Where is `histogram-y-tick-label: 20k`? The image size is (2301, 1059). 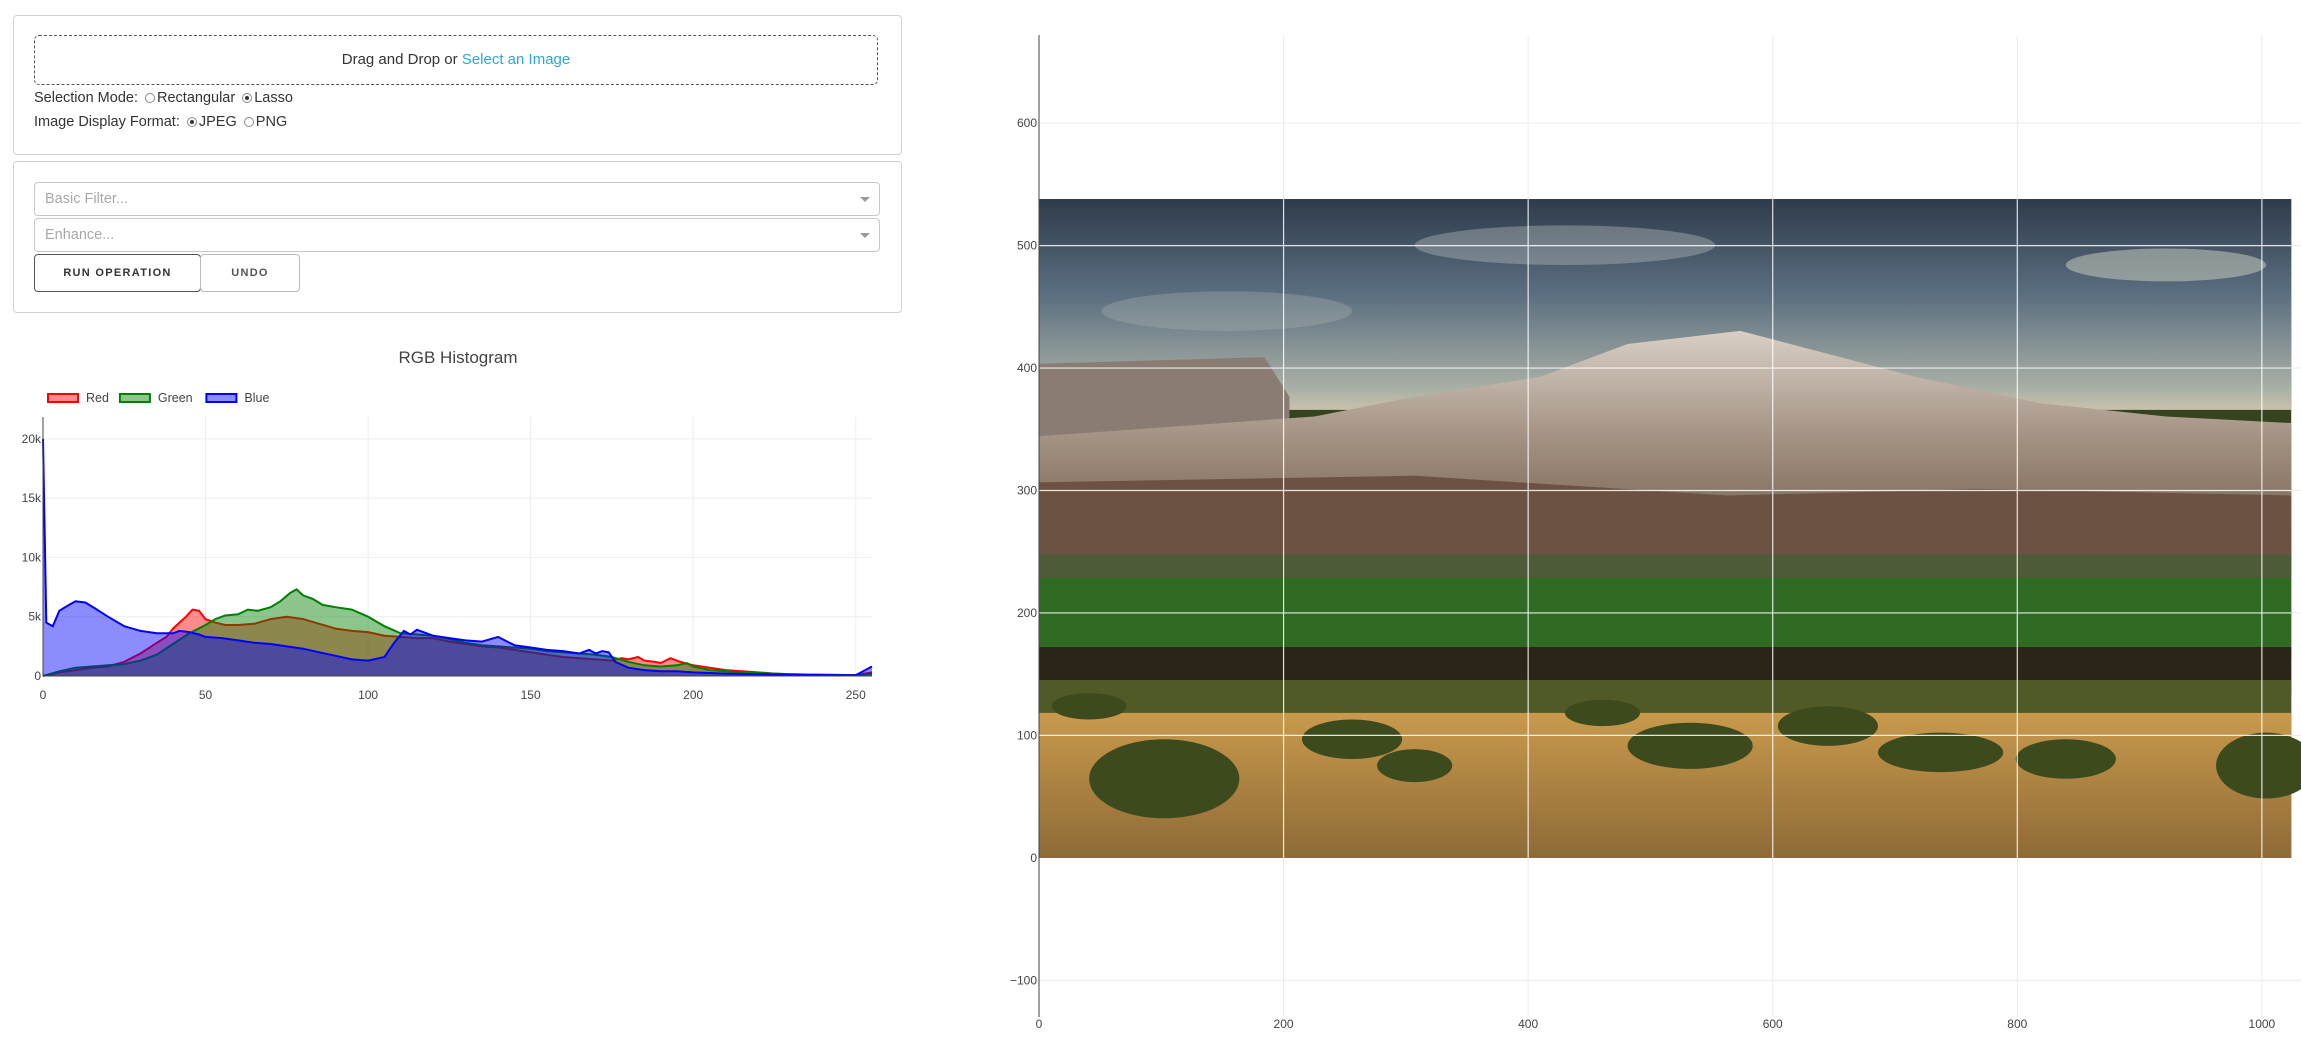 histogram-y-tick-label: 20k is located at coordinates (32, 439).